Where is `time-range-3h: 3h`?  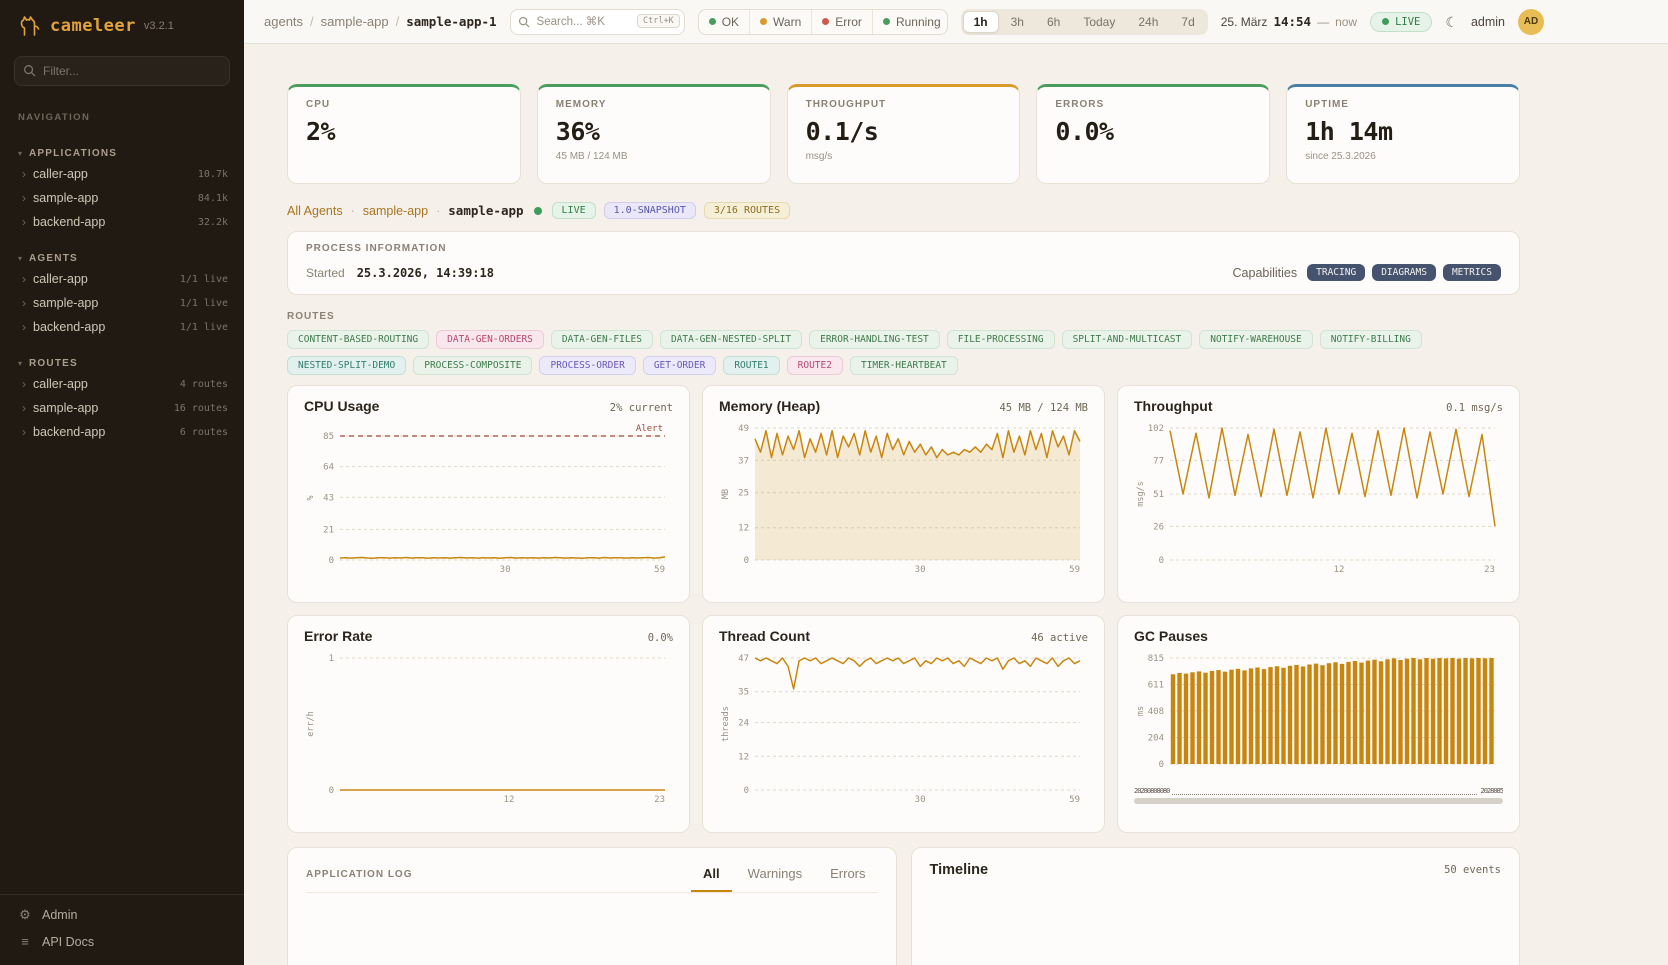 time-range-3h: 3h is located at coordinates (1017, 22).